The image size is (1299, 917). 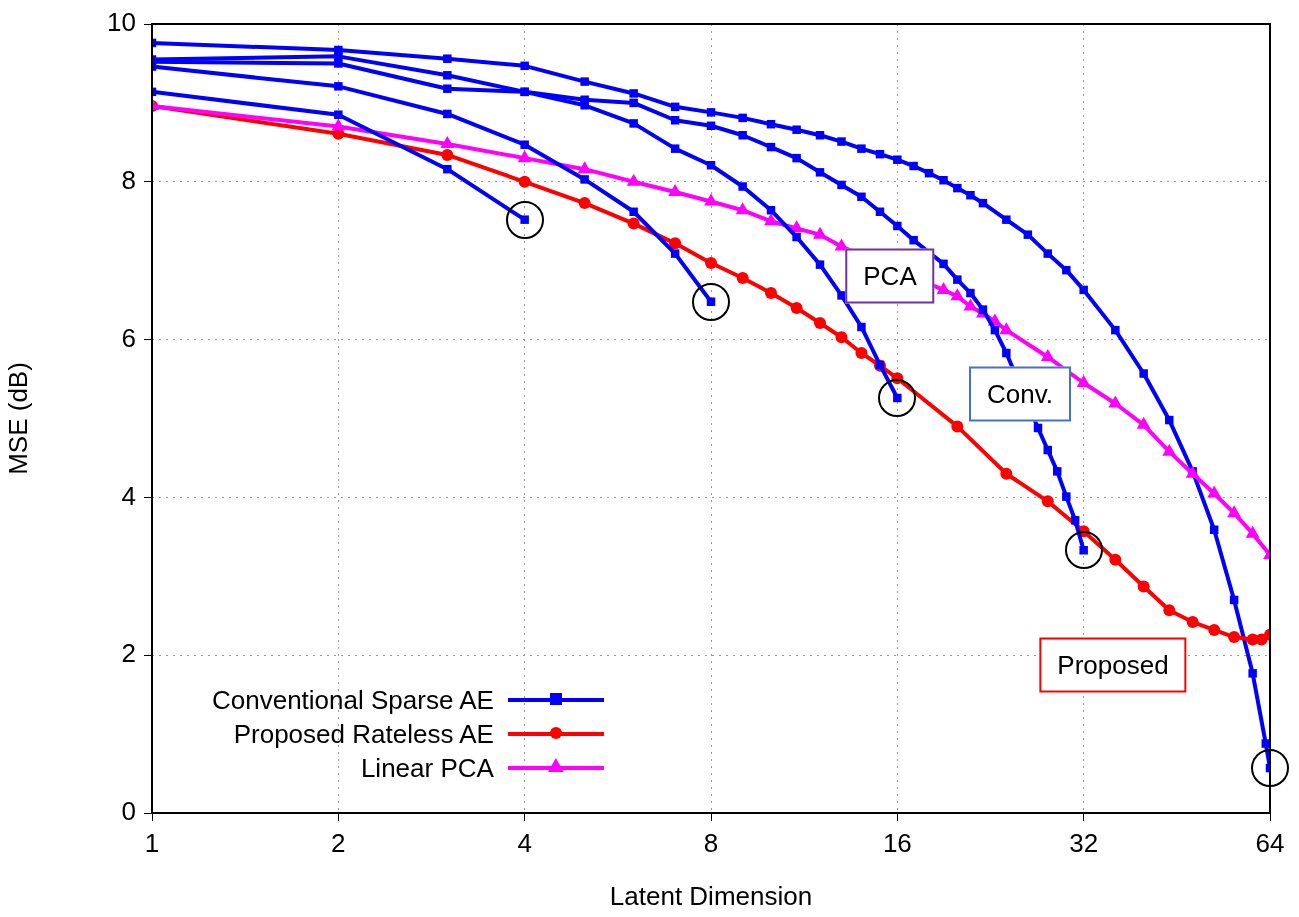 What do you see at coordinates (1270, 842) in the screenshot?
I see `x-tick-label: 64` at bounding box center [1270, 842].